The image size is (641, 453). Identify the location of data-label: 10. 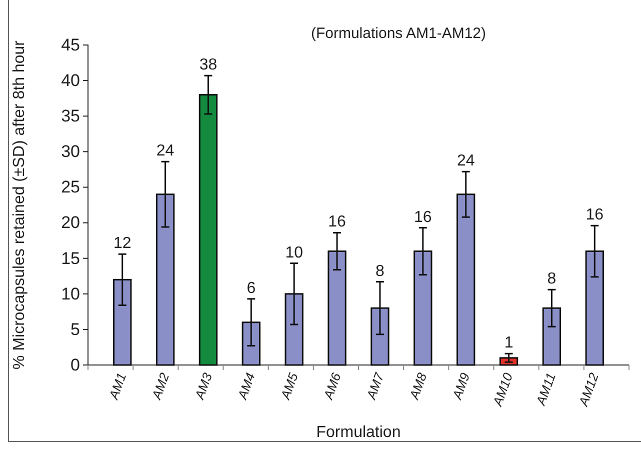
(294, 253).